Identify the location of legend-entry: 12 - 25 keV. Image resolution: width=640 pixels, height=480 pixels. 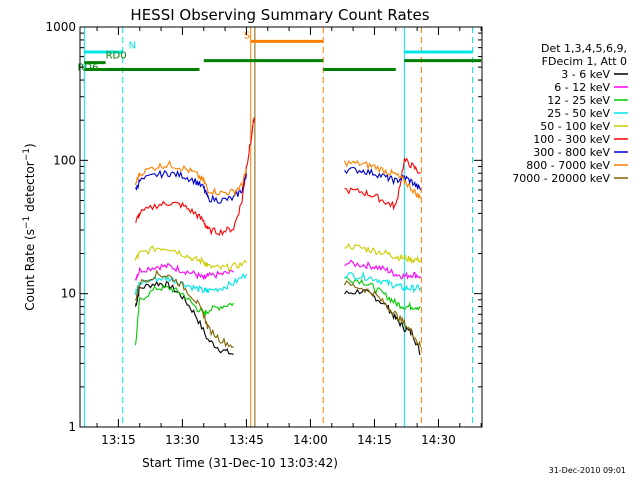
(578, 100).